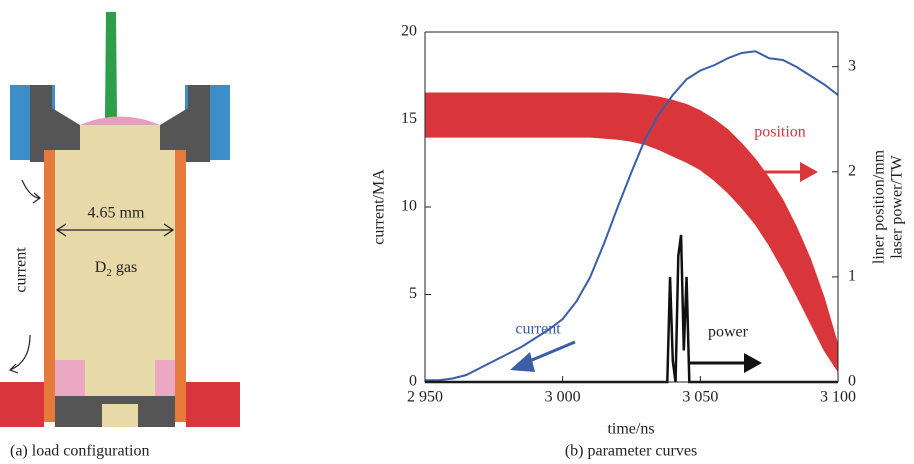  I want to click on x-tick-label: 3 050, so click(700, 397).